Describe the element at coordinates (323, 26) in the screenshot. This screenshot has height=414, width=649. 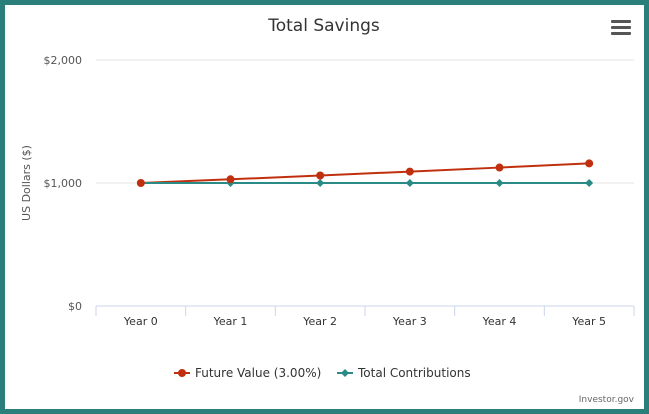
I see `chart-title: Total Savings` at that location.